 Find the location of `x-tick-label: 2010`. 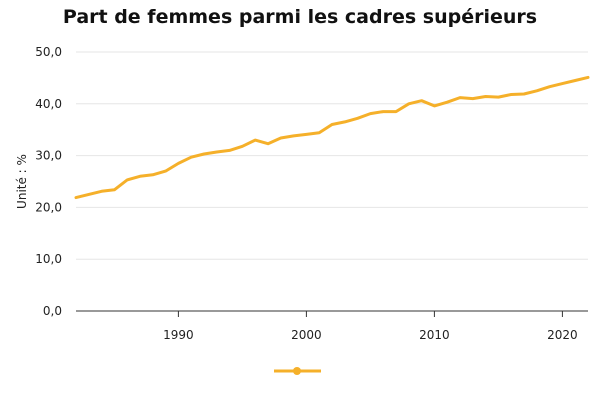

x-tick-label: 2010 is located at coordinates (434, 335).